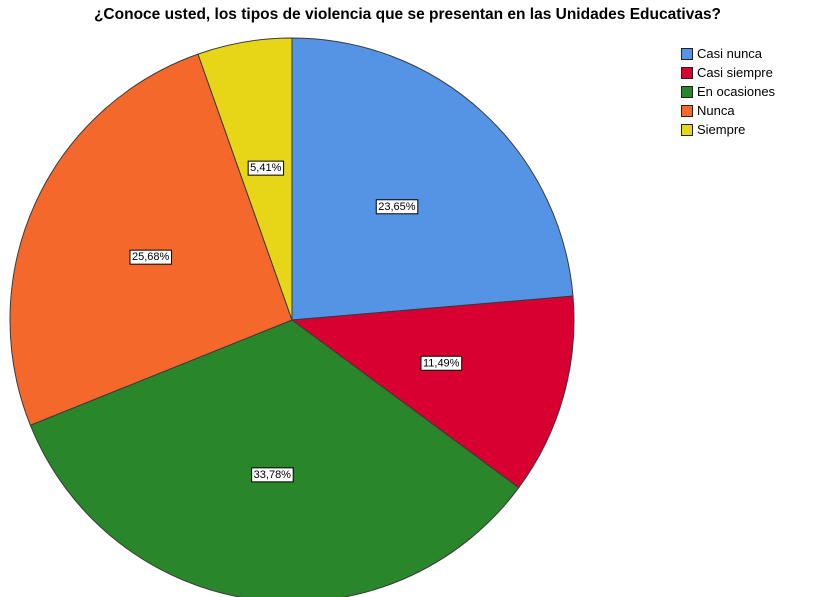  I want to click on data-label-casi-siempre: 11,49%, so click(441, 363).